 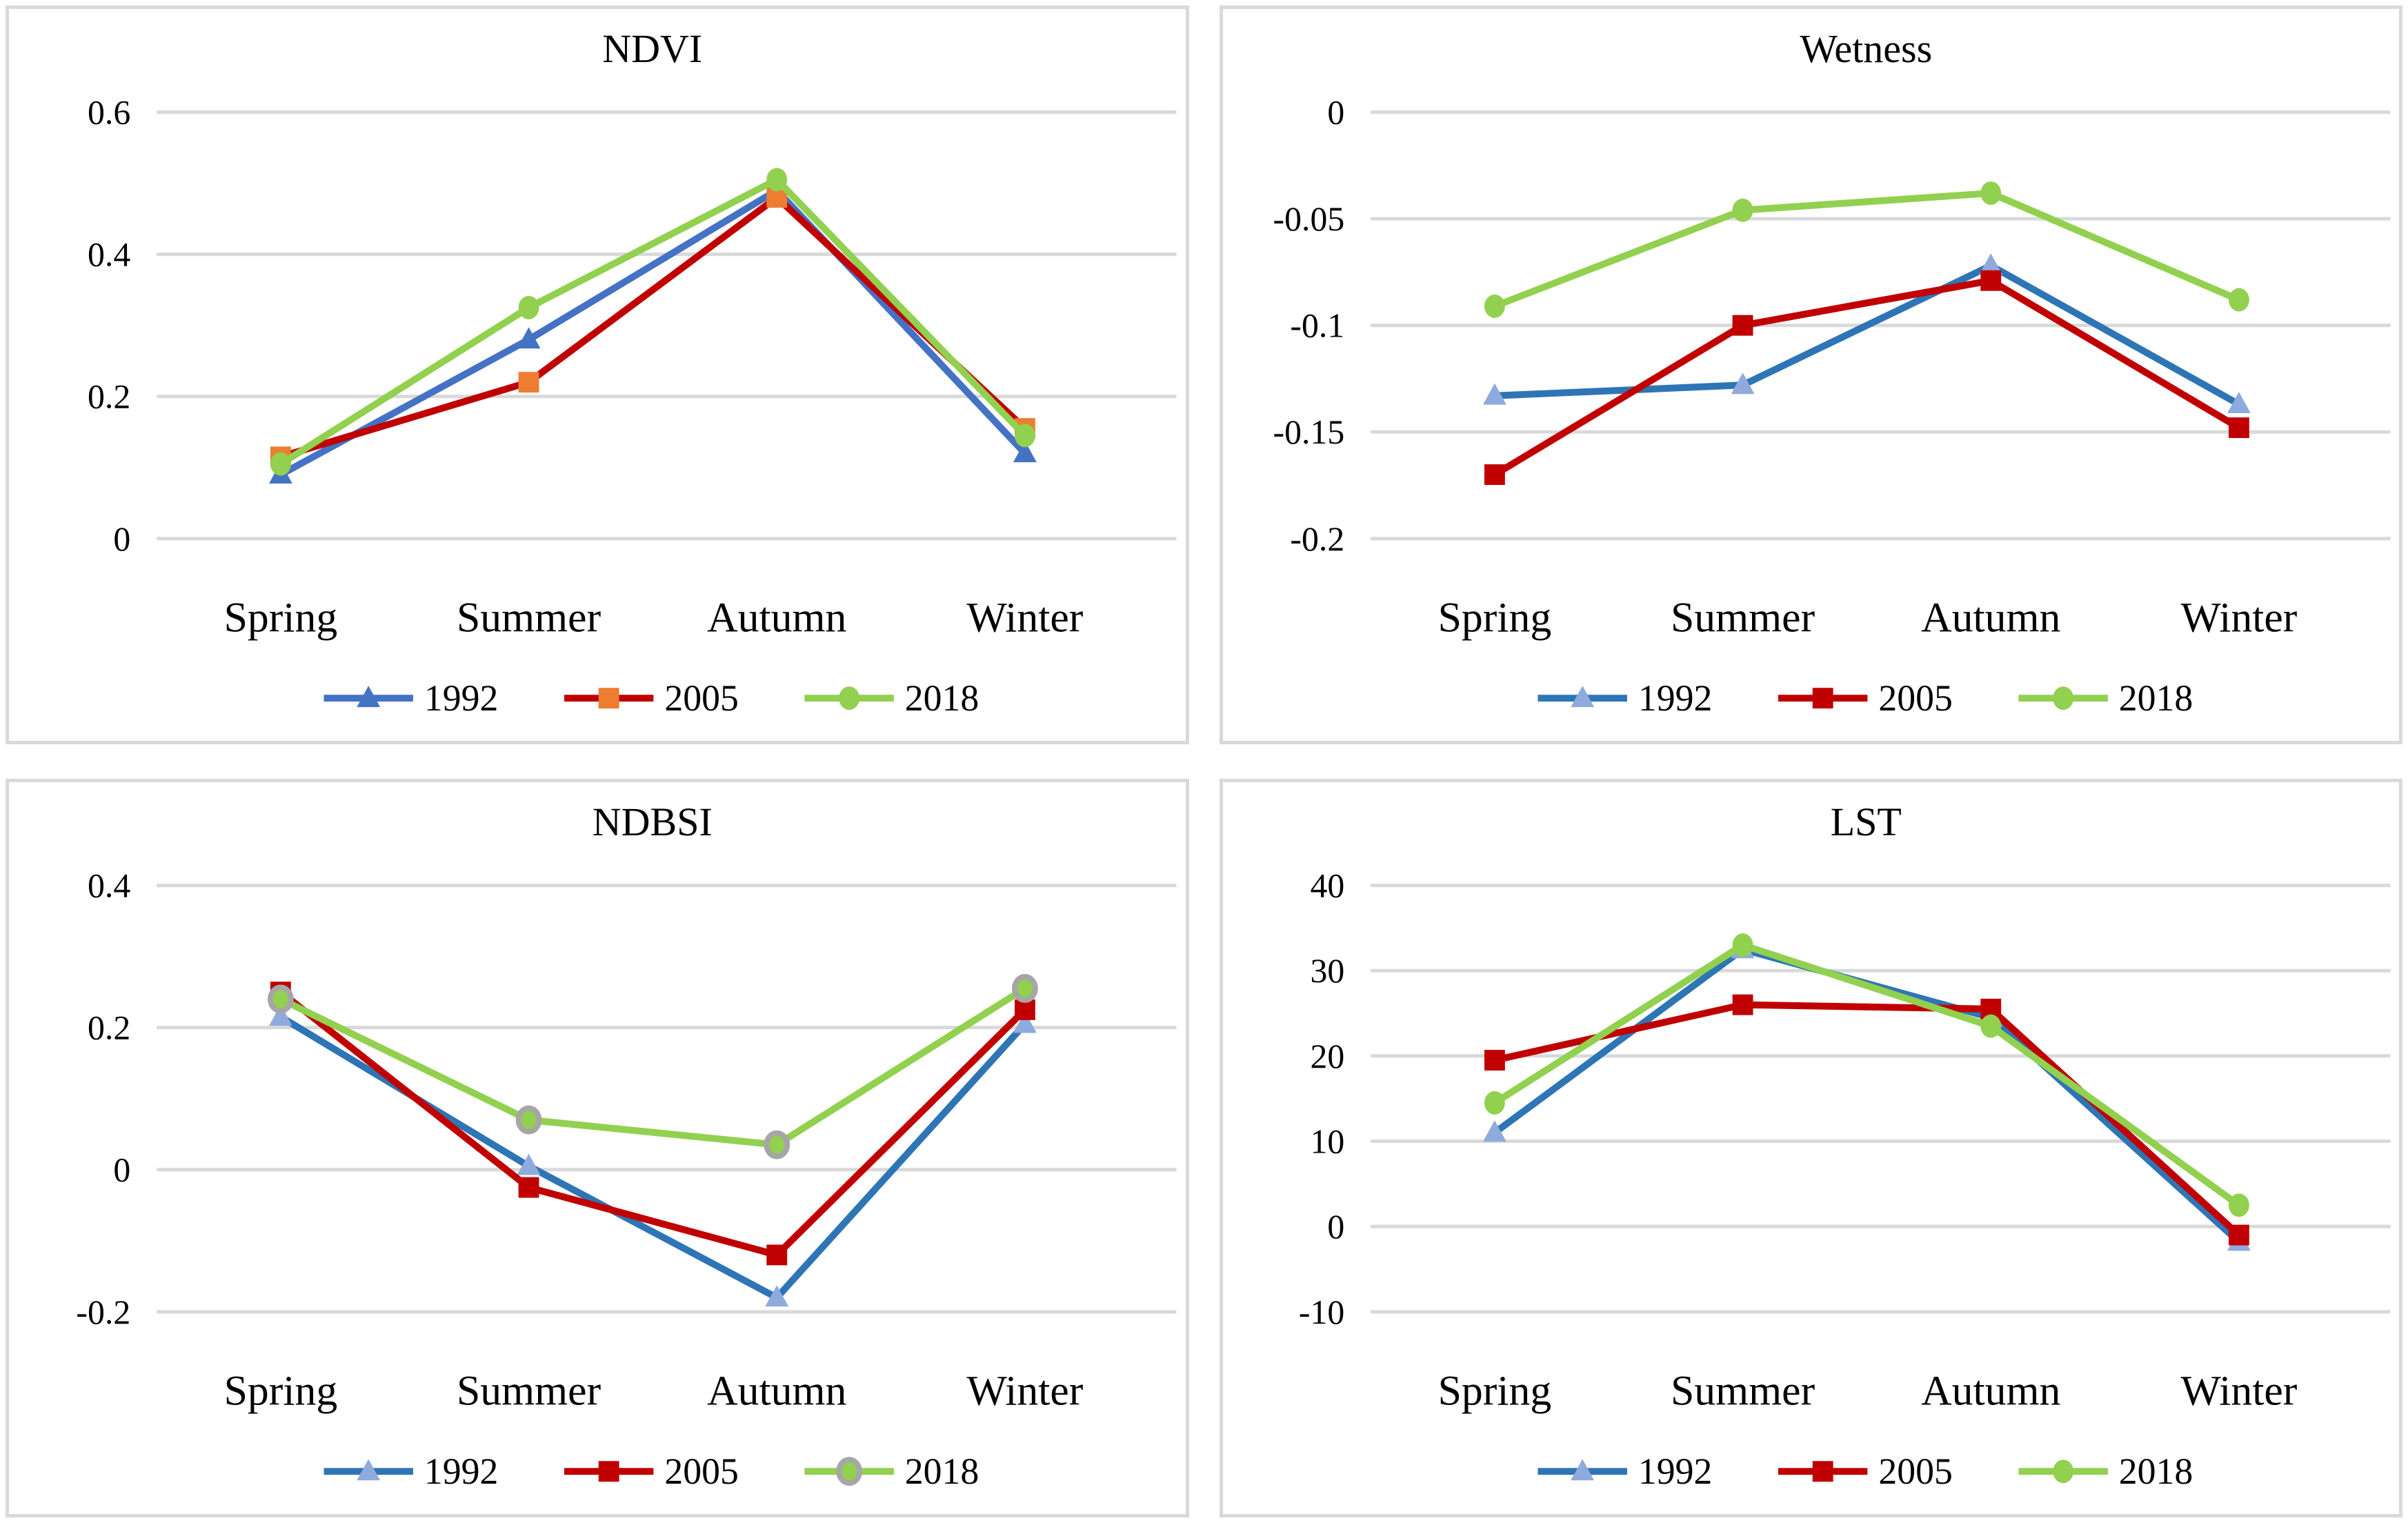 I want to click on chart-title-ndvi: NDVI, so click(x=653, y=48).